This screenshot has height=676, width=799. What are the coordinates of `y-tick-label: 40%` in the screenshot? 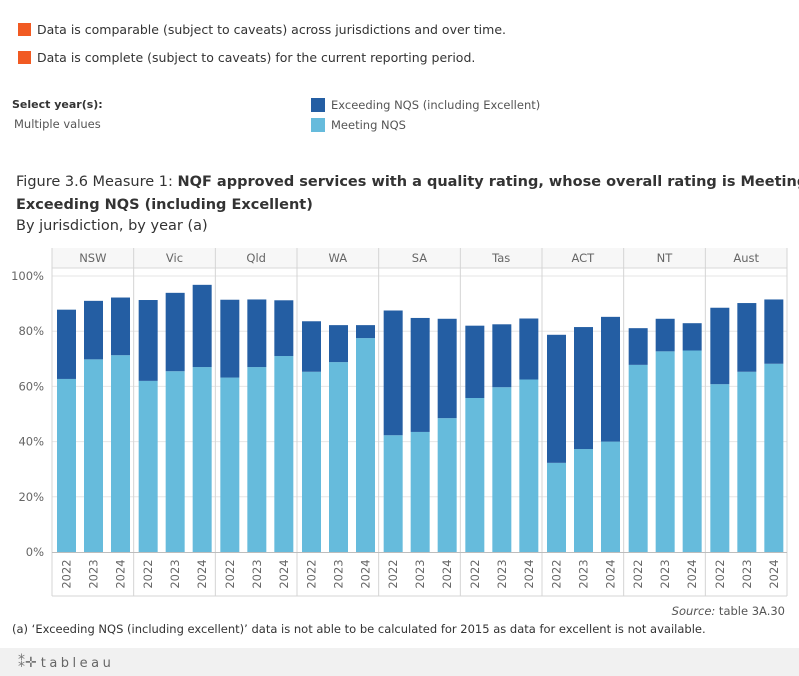 It's located at (31, 442).